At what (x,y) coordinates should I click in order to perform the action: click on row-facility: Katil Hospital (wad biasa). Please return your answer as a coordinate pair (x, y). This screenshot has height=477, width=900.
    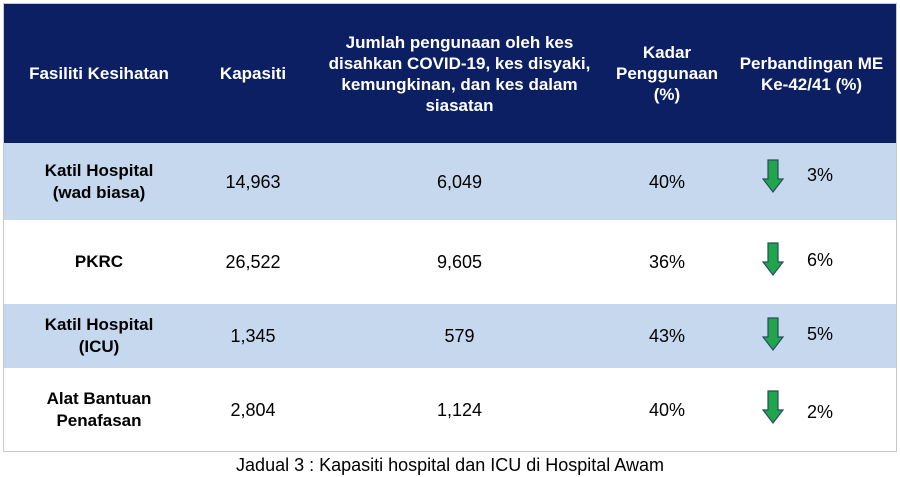
    Looking at the image, I should click on (99, 181).